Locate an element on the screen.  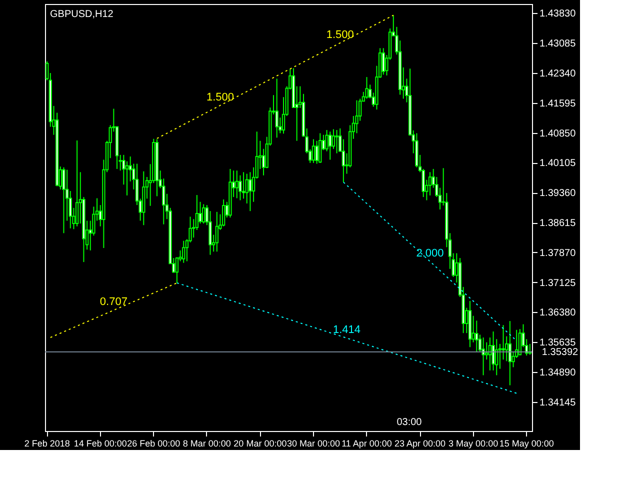
x-tick-label: 20 Mar 00:00 is located at coordinates (260, 443).